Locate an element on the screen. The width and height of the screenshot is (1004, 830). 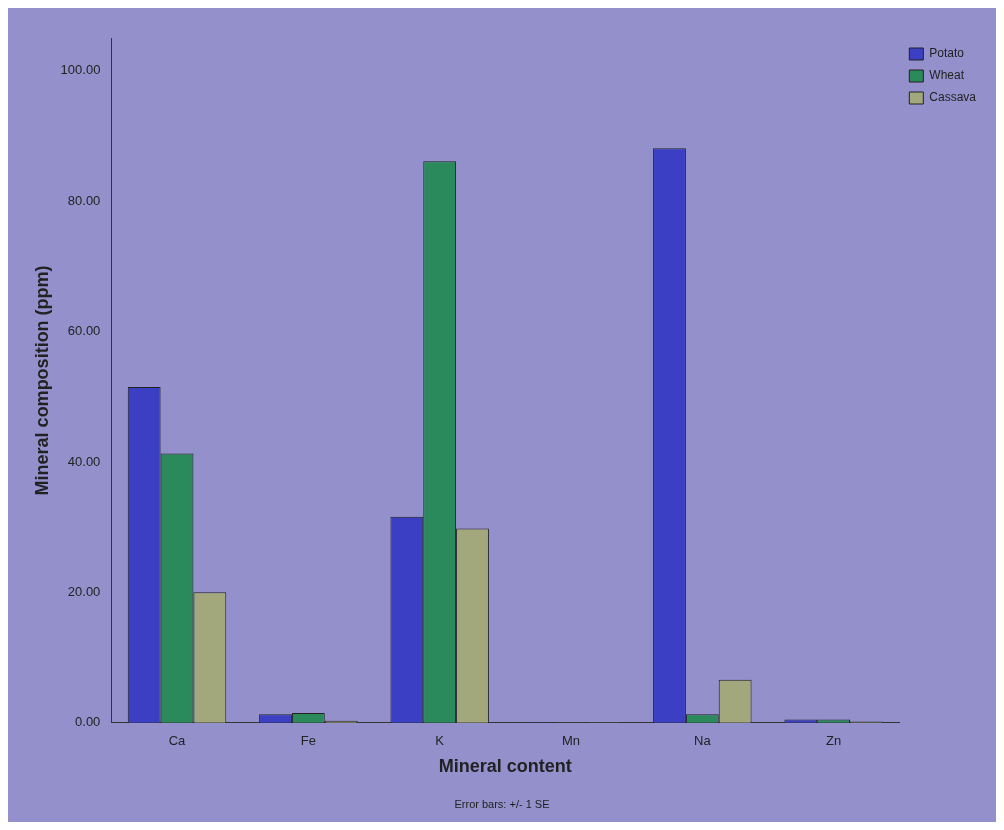
x-tick-label: Ca is located at coordinates (177, 741).